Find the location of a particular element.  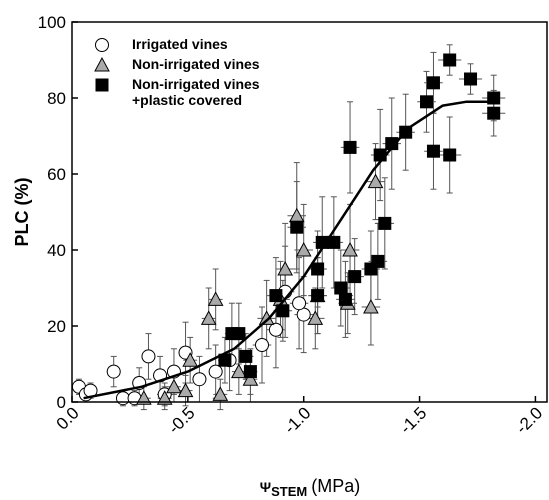

legend-entry: Irrigated vines is located at coordinates (176, 44).